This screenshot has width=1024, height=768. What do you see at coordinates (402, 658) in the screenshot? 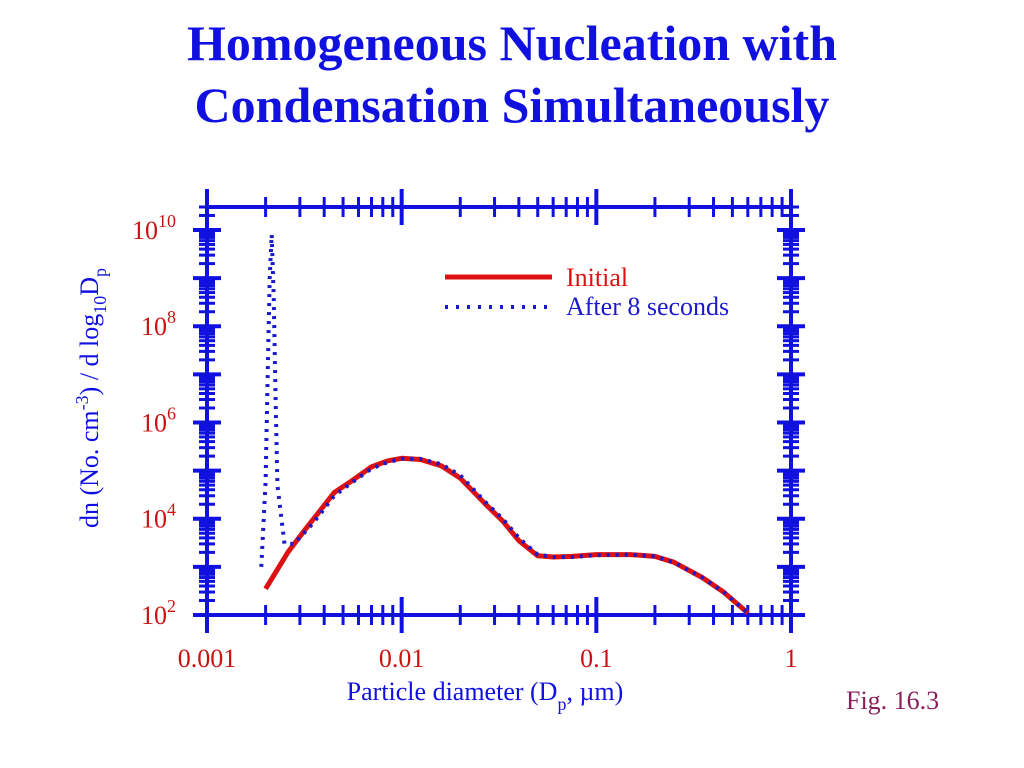
I see `x-tick-label: 0.01` at bounding box center [402, 658].